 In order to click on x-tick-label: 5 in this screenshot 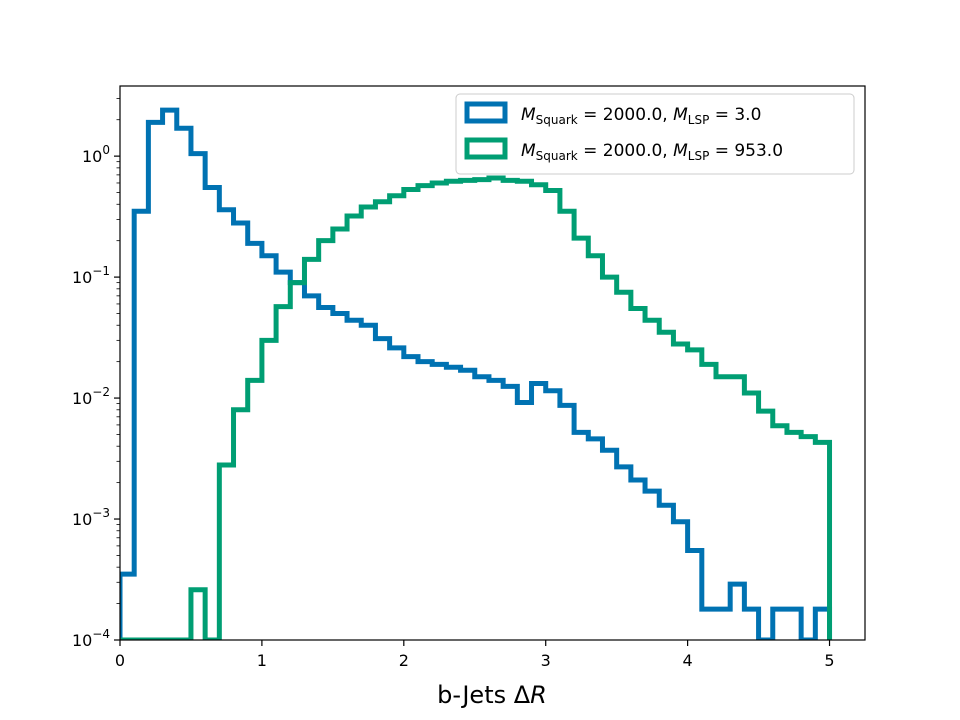, I will do `click(829, 660)`.